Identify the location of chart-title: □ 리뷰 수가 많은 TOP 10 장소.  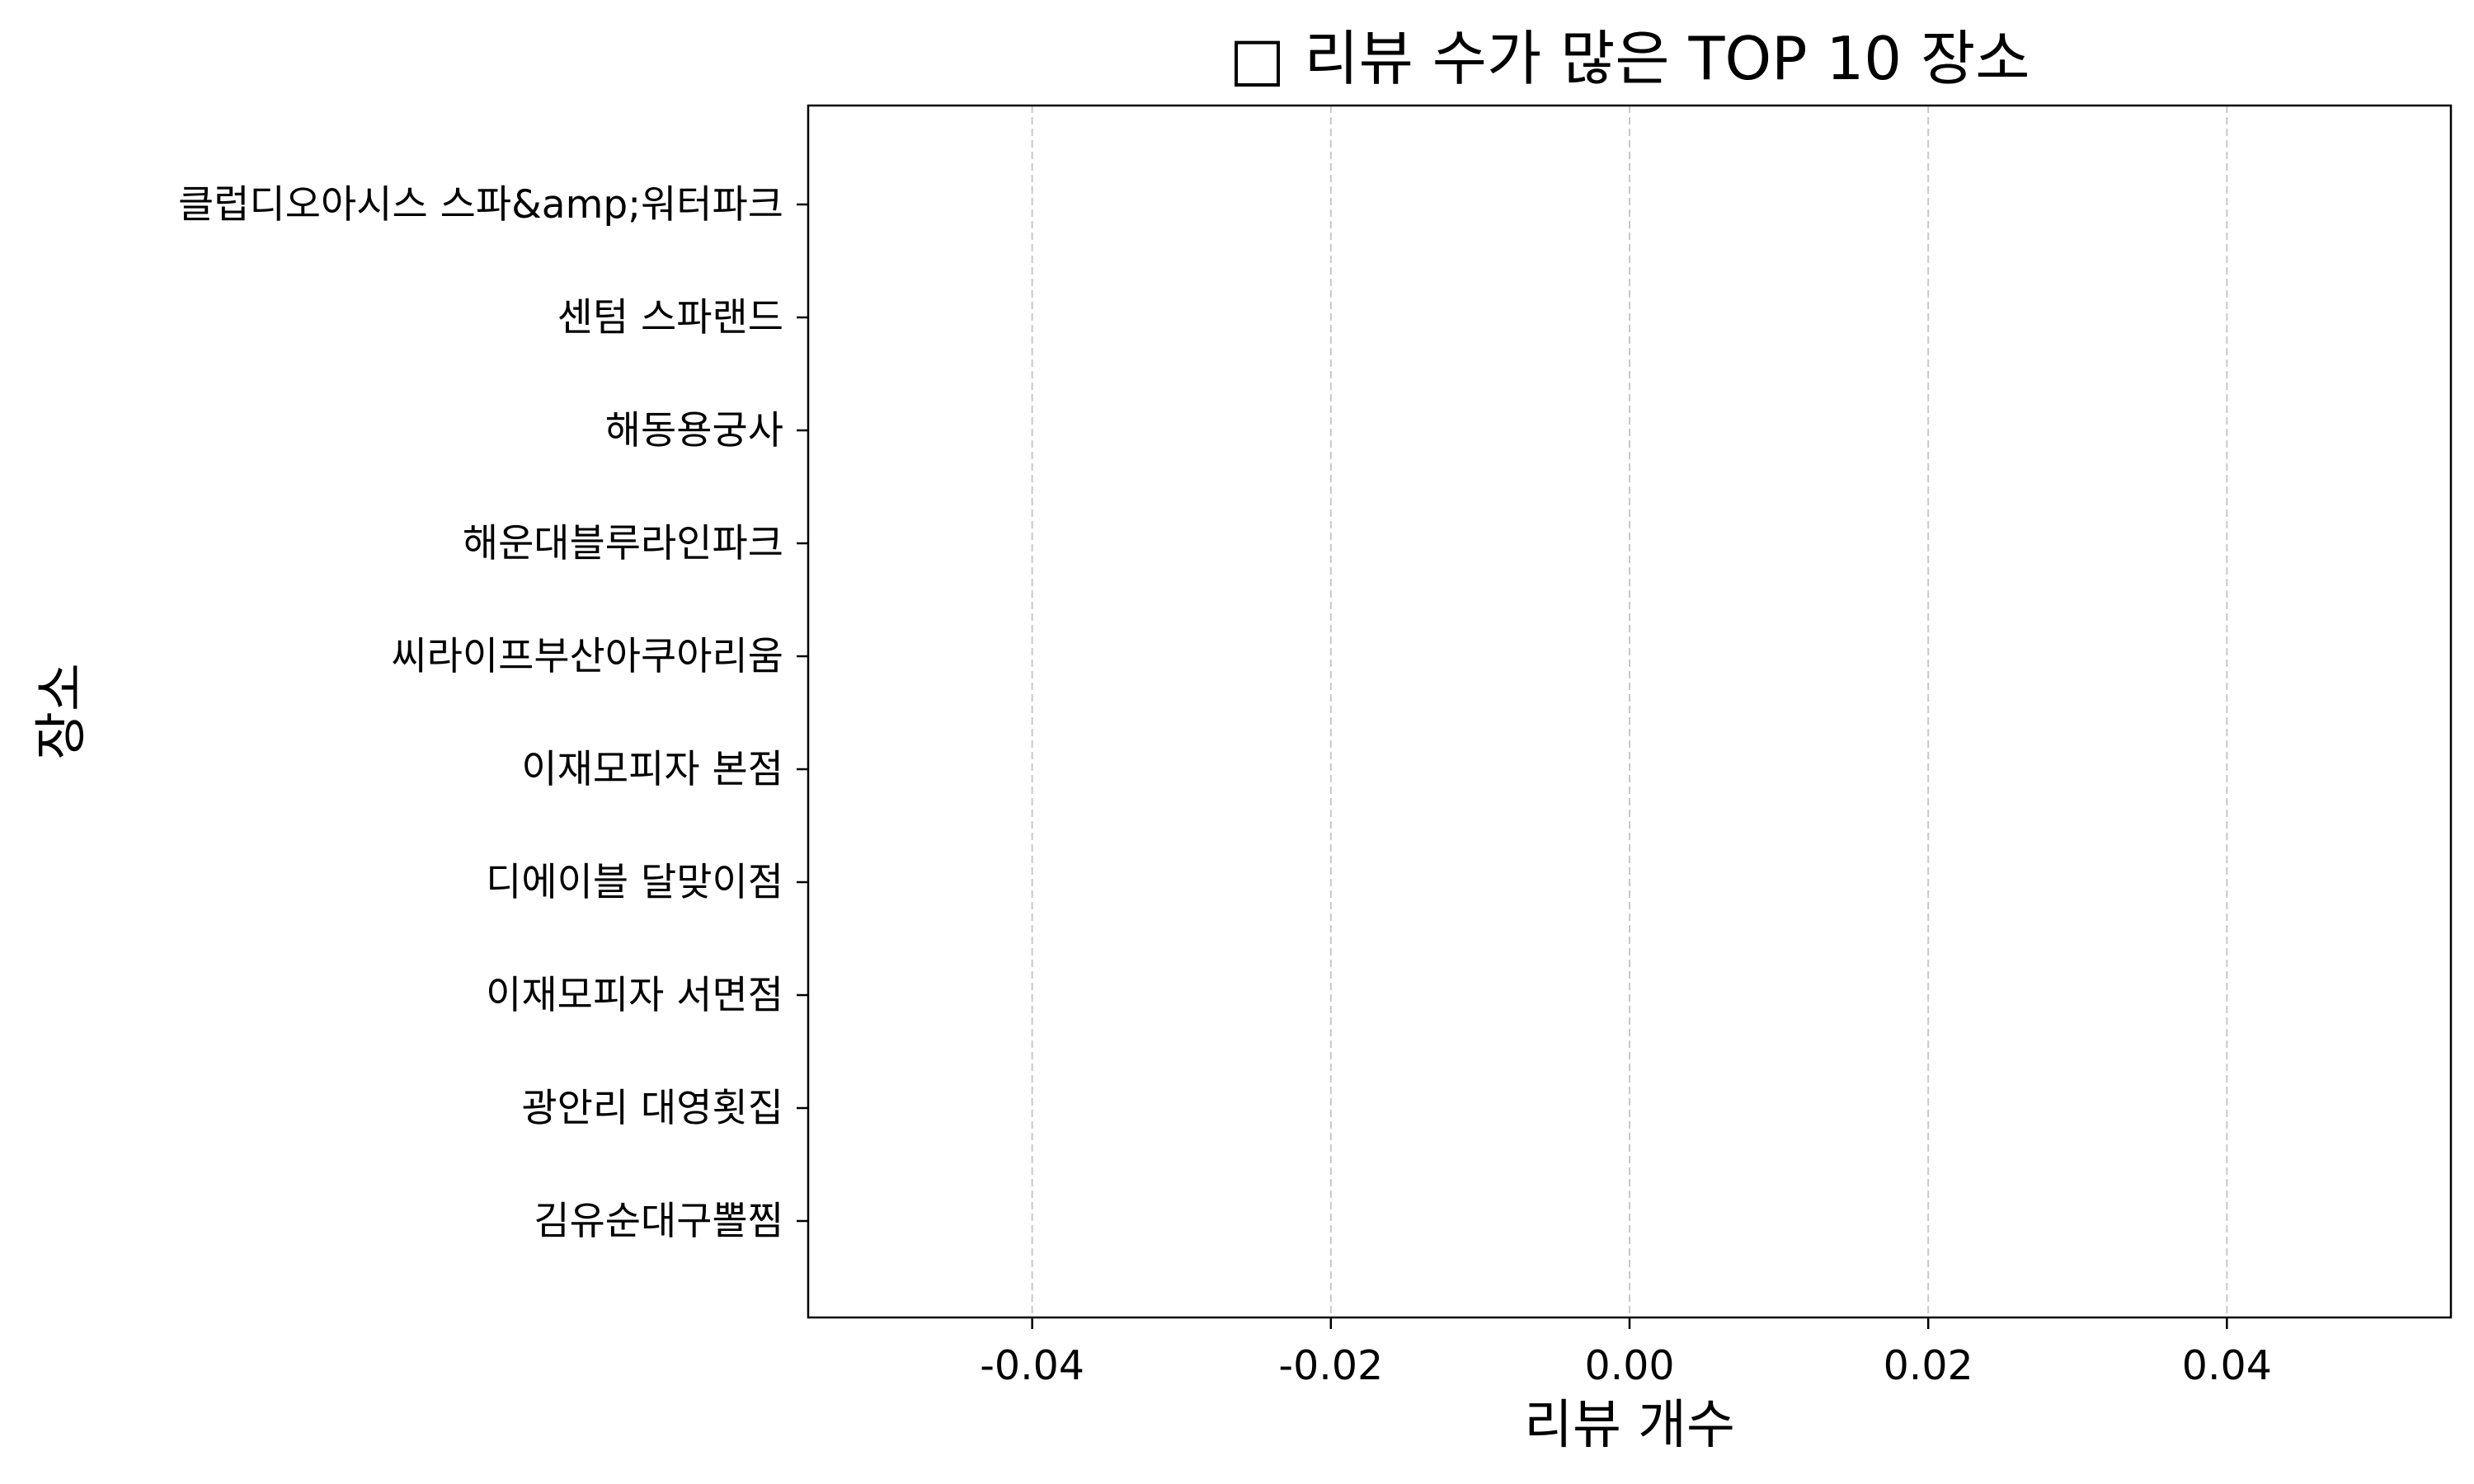
(1630, 58).